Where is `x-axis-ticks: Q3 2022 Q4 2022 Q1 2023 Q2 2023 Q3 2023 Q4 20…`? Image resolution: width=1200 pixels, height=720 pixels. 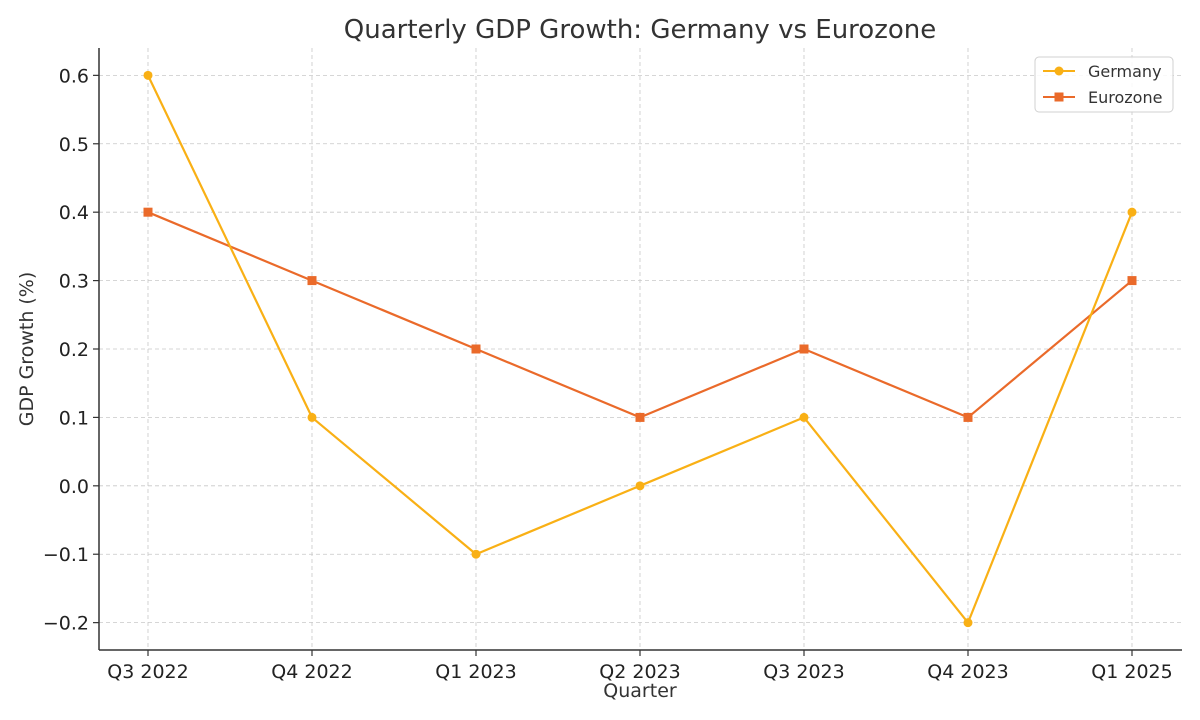 x-axis-ticks: Q3 2022 Q4 2022 Q1 2023 Q2 2023 Q3 2023 Q4 20… is located at coordinates (640, 666).